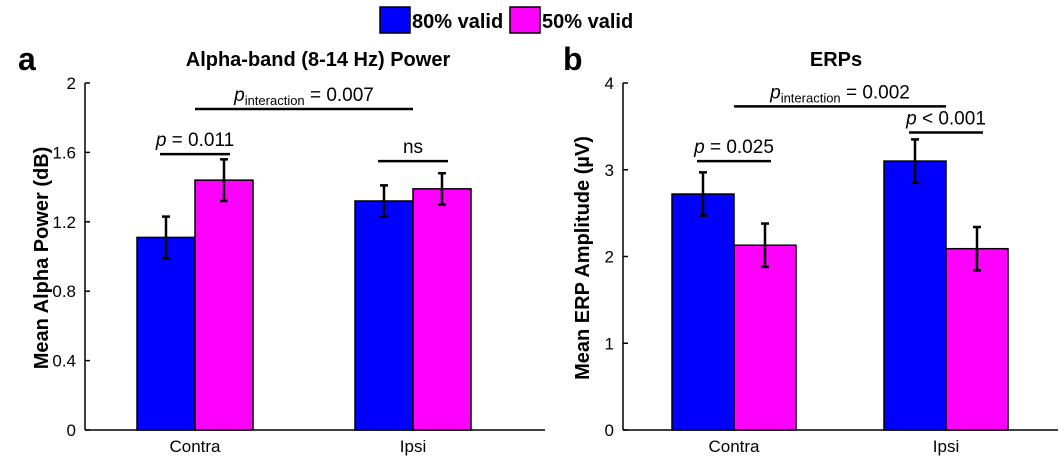  What do you see at coordinates (839, 93) in the screenshot?
I see `significance-label-b-2: pinteraction = 0.002` at bounding box center [839, 93].